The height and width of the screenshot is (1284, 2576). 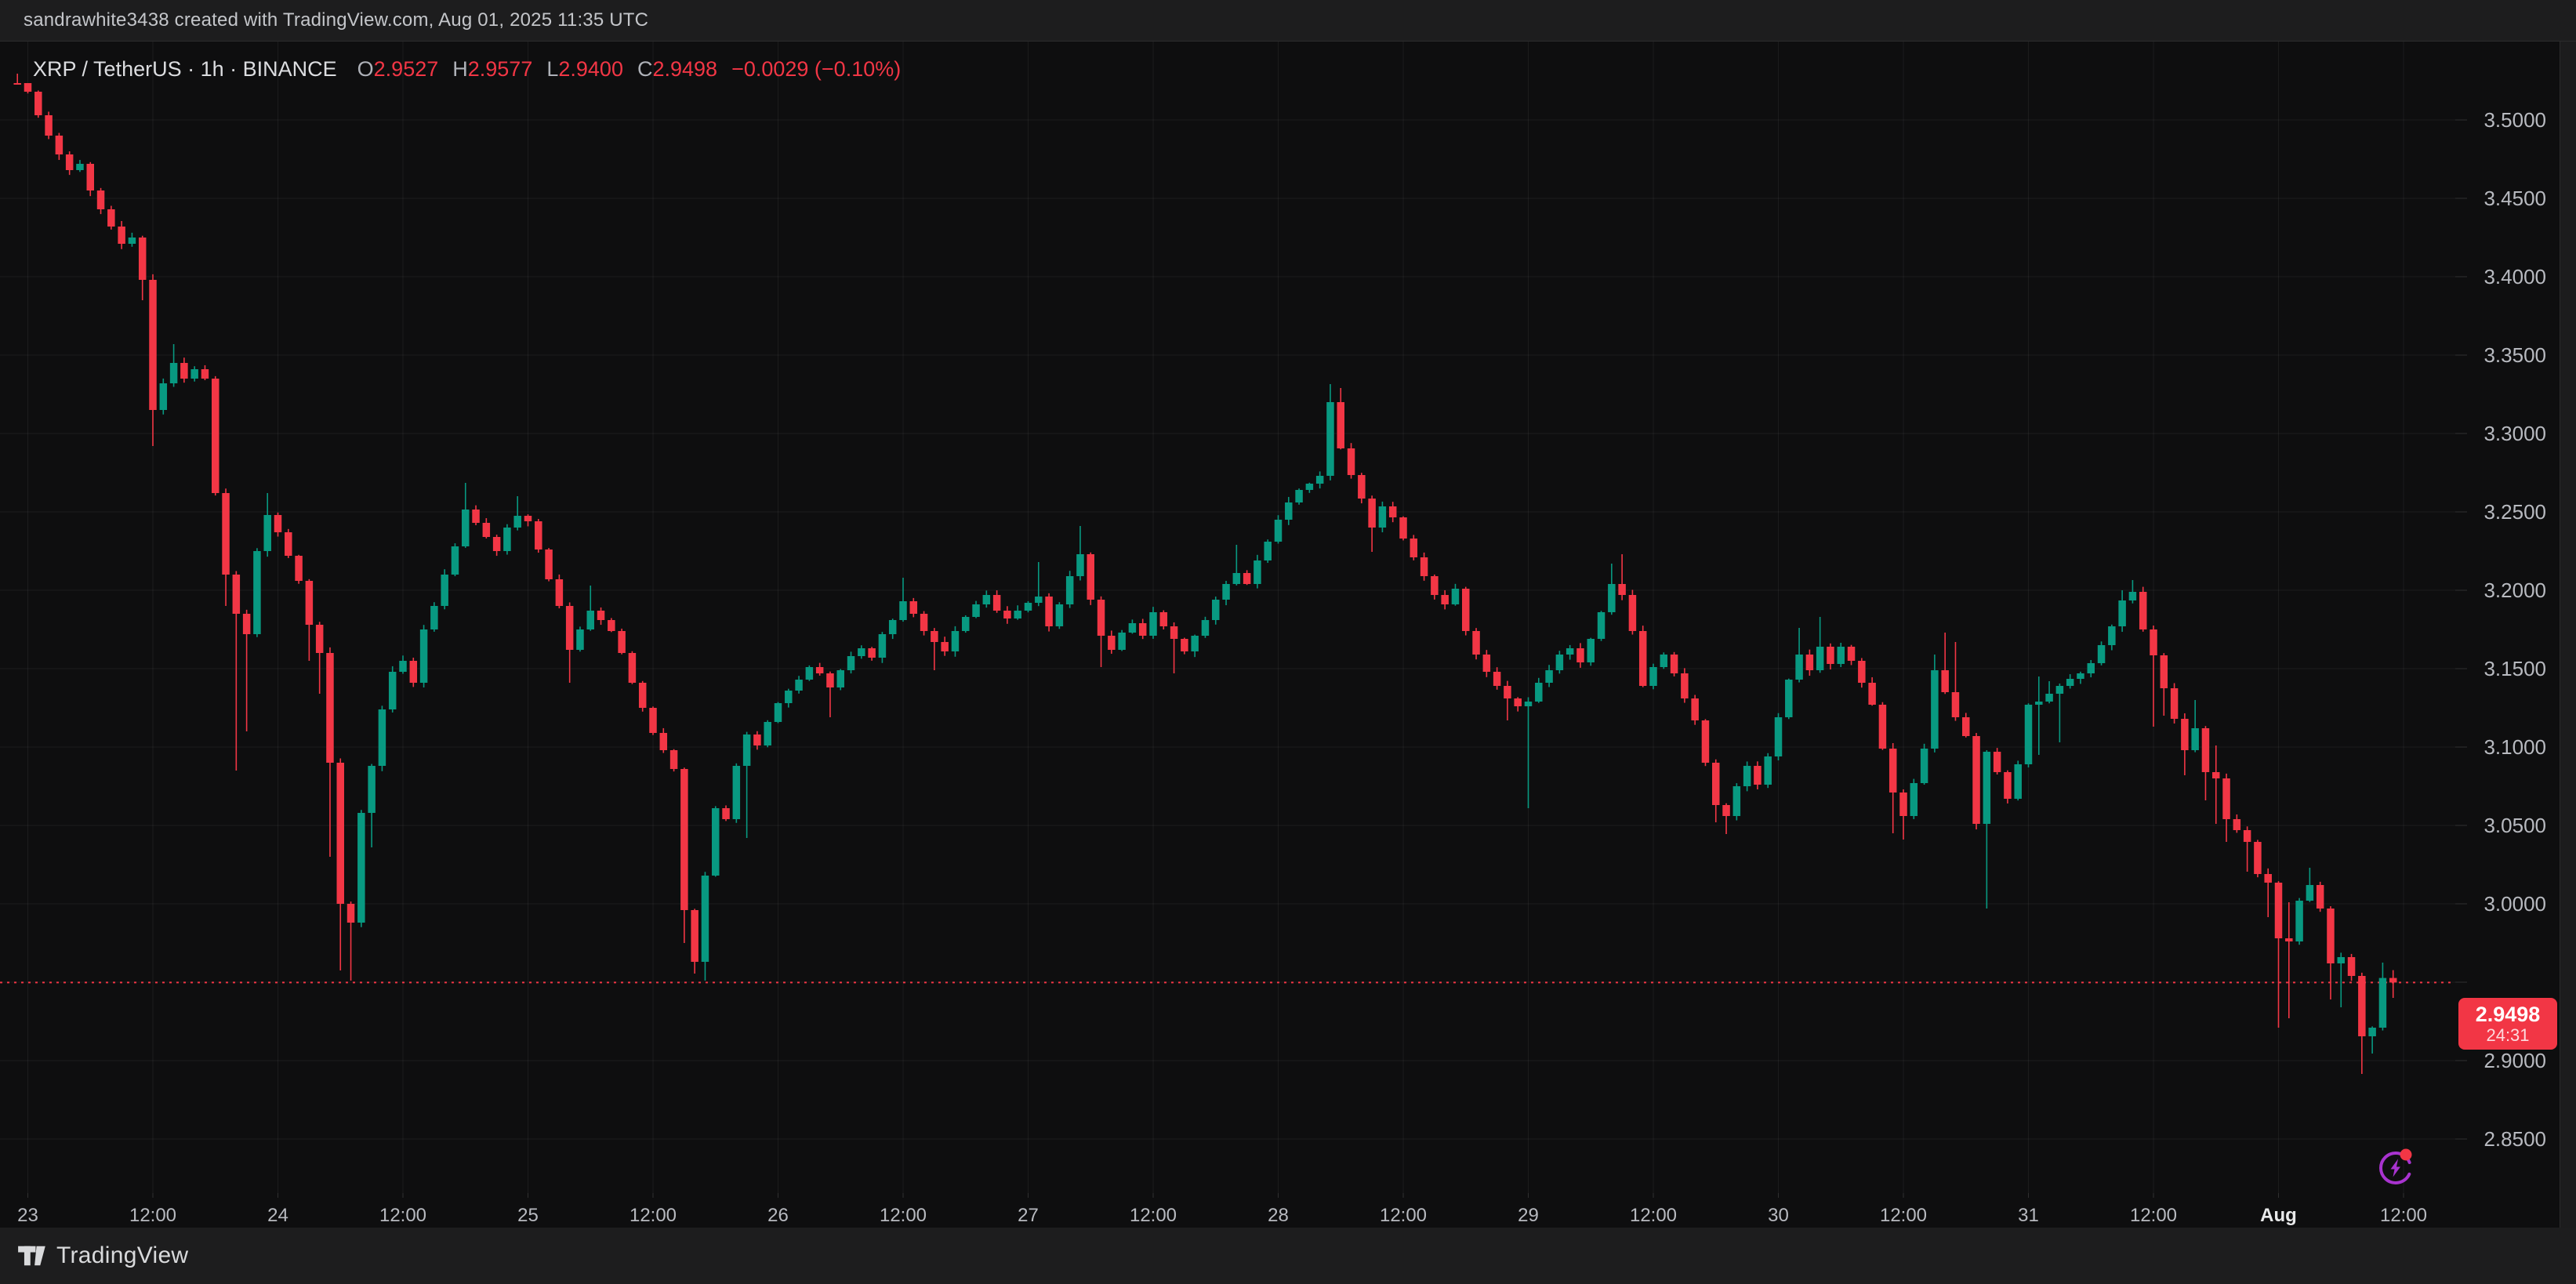 What do you see at coordinates (2515, 590) in the screenshot?
I see `price-label: 3.2000` at bounding box center [2515, 590].